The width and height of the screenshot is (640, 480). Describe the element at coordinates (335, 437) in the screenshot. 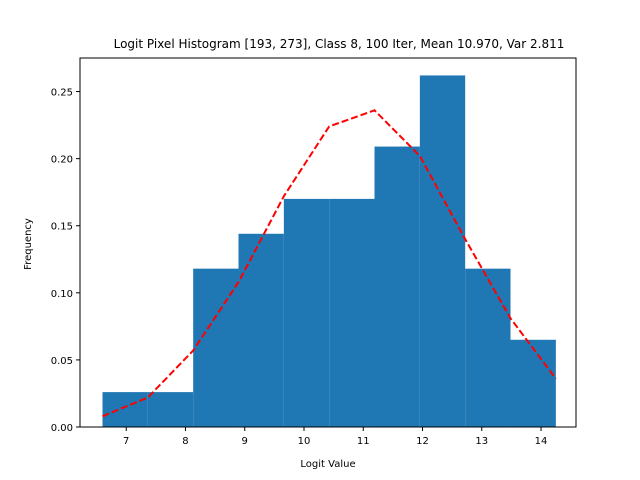

I see `x-axis-ticks: 7 8 9 10 11 12 13 14` at that location.